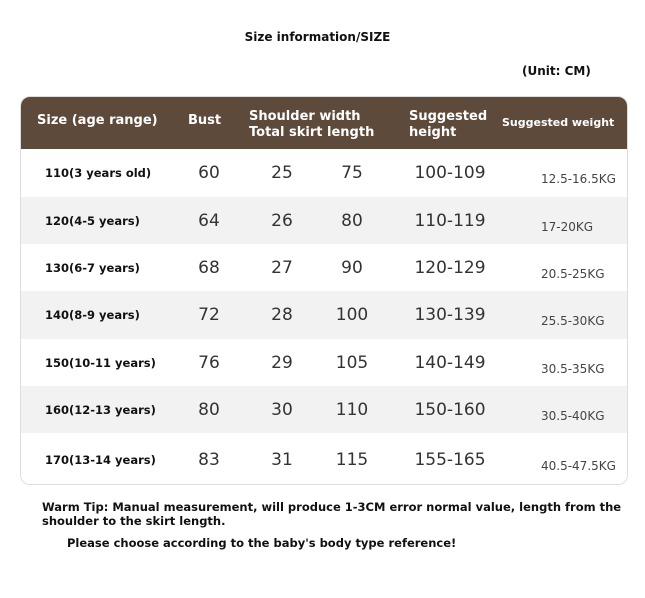 The width and height of the screenshot is (645, 598). Describe the element at coordinates (324, 220) in the screenshot. I see `table-row: 120(4-5 years) 64 26 80 110-119 17-20KG` at that location.